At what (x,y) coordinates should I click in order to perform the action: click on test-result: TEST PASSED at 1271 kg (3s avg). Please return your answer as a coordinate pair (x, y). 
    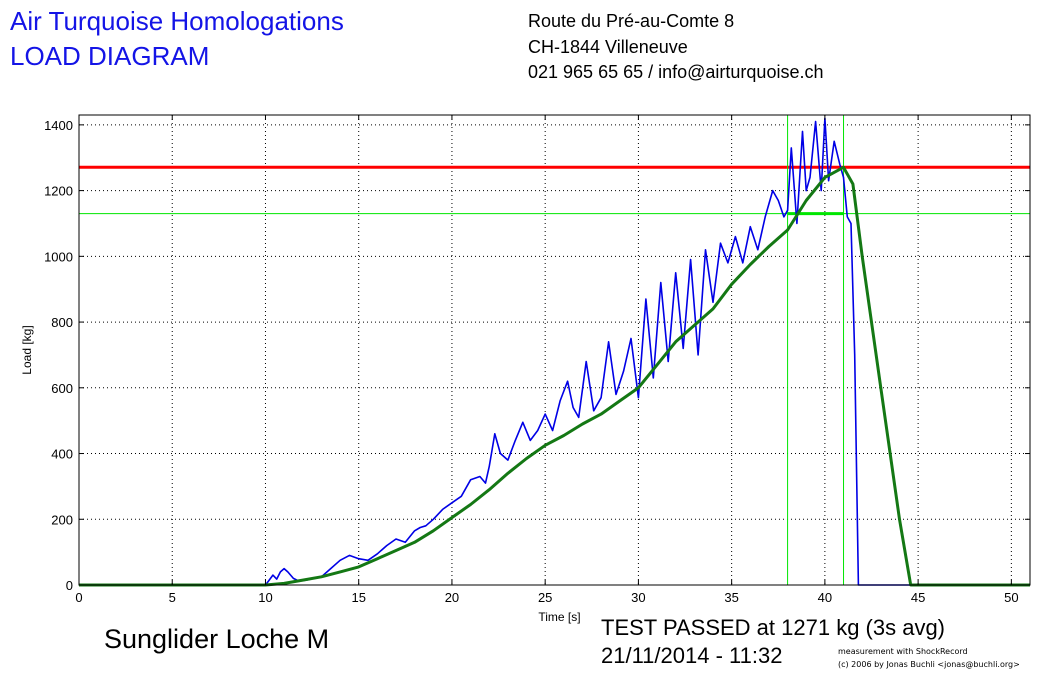
    Looking at the image, I should click on (773, 627).